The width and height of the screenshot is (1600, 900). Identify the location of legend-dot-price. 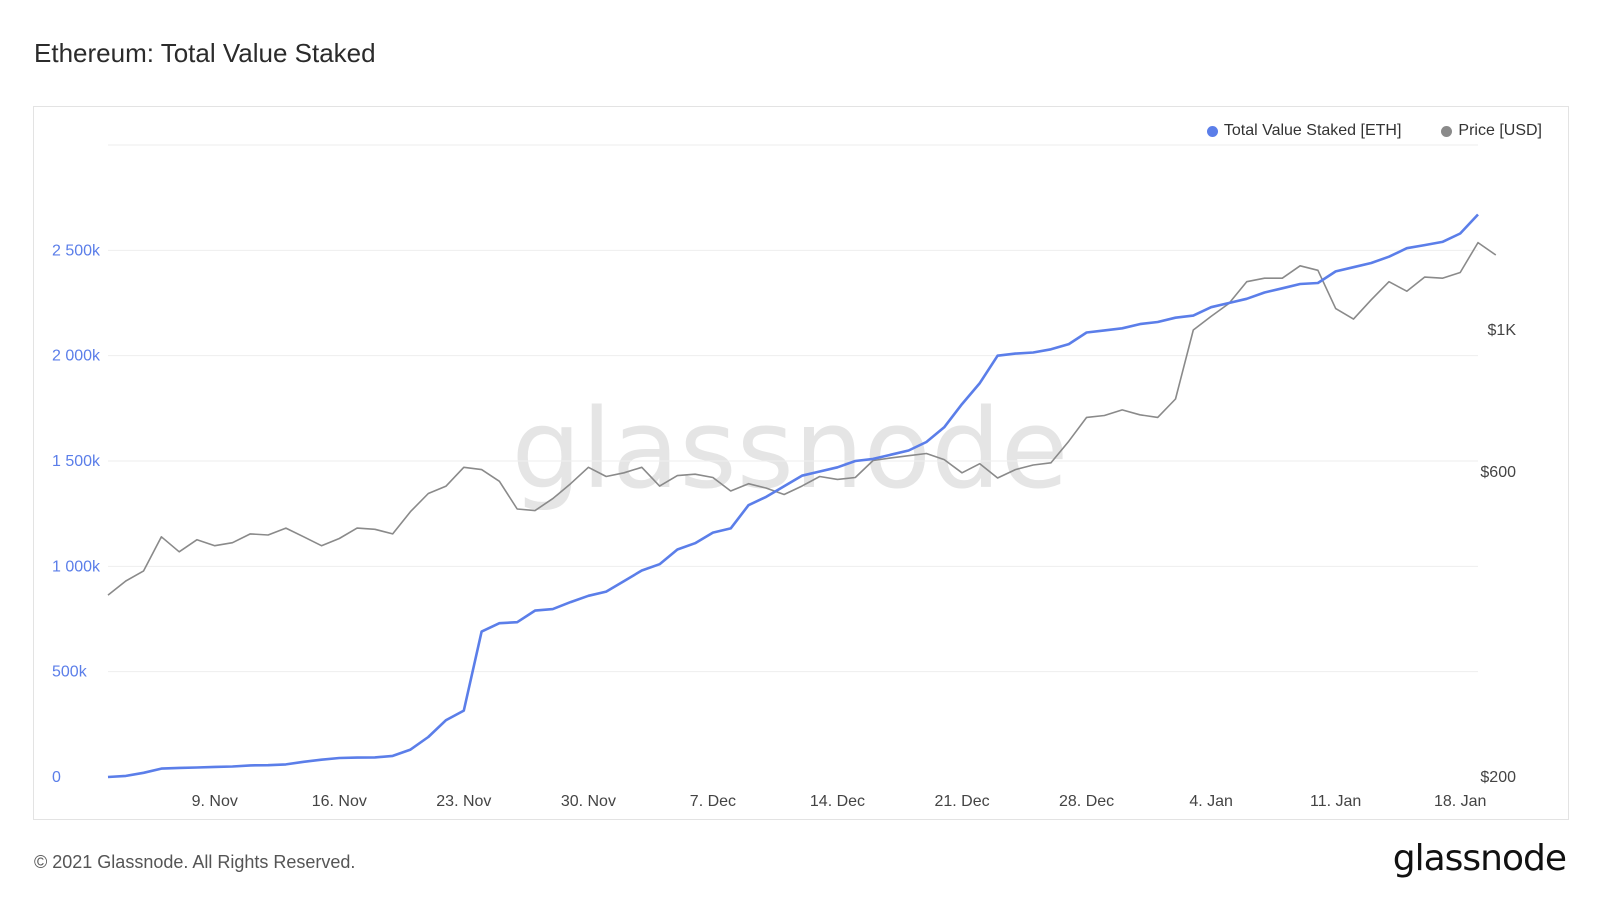
(1447, 131).